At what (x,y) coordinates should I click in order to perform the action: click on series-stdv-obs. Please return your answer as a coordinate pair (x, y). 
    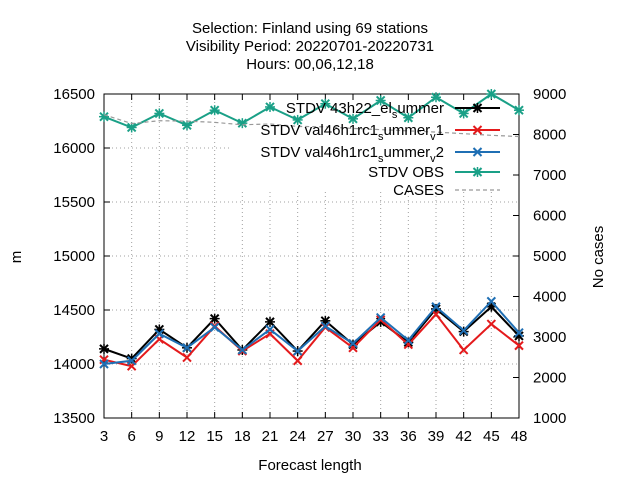
    Looking at the image, I should click on (311, 111).